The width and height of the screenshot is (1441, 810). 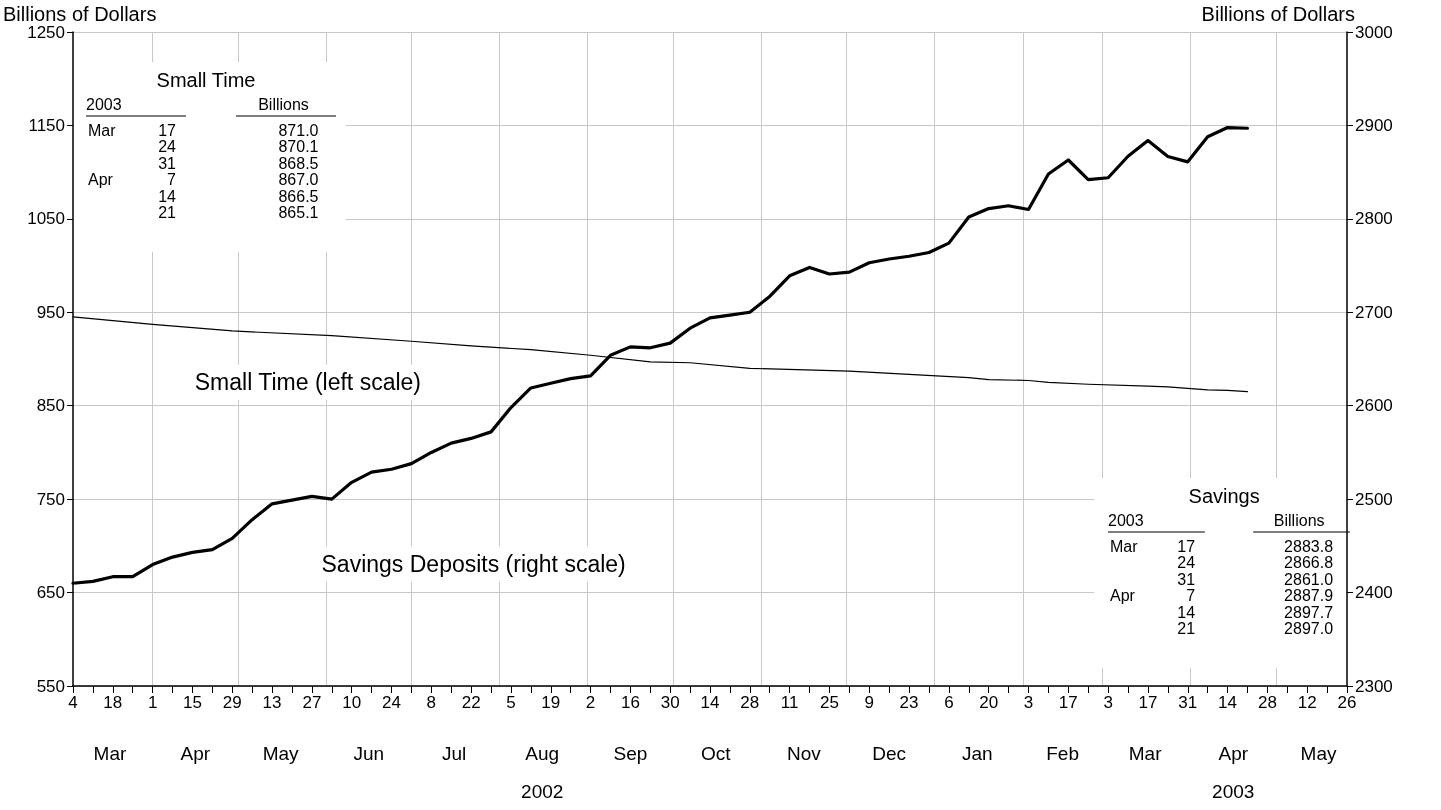 I want to click on x-tick-label: 15, so click(x=192, y=702).